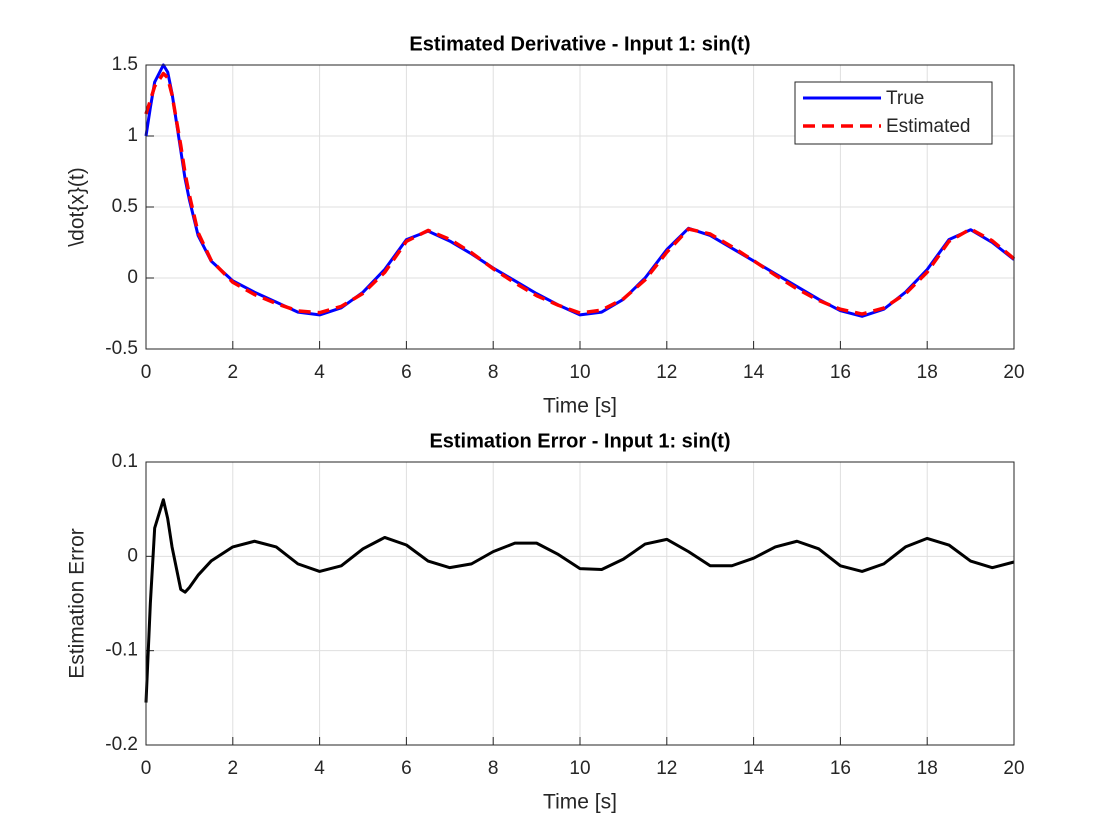  What do you see at coordinates (121, 744) in the screenshot?
I see `y-tick-label: -0.2` at bounding box center [121, 744].